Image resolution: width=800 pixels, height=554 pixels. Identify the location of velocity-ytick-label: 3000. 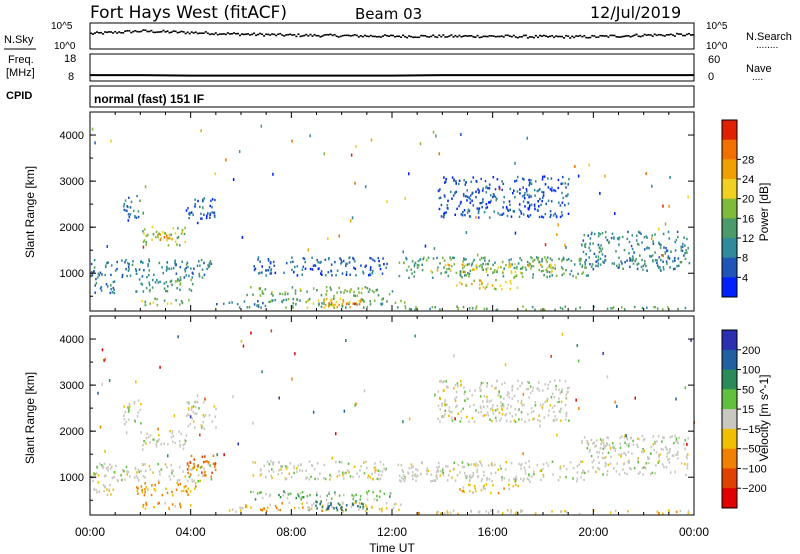
(72, 386).